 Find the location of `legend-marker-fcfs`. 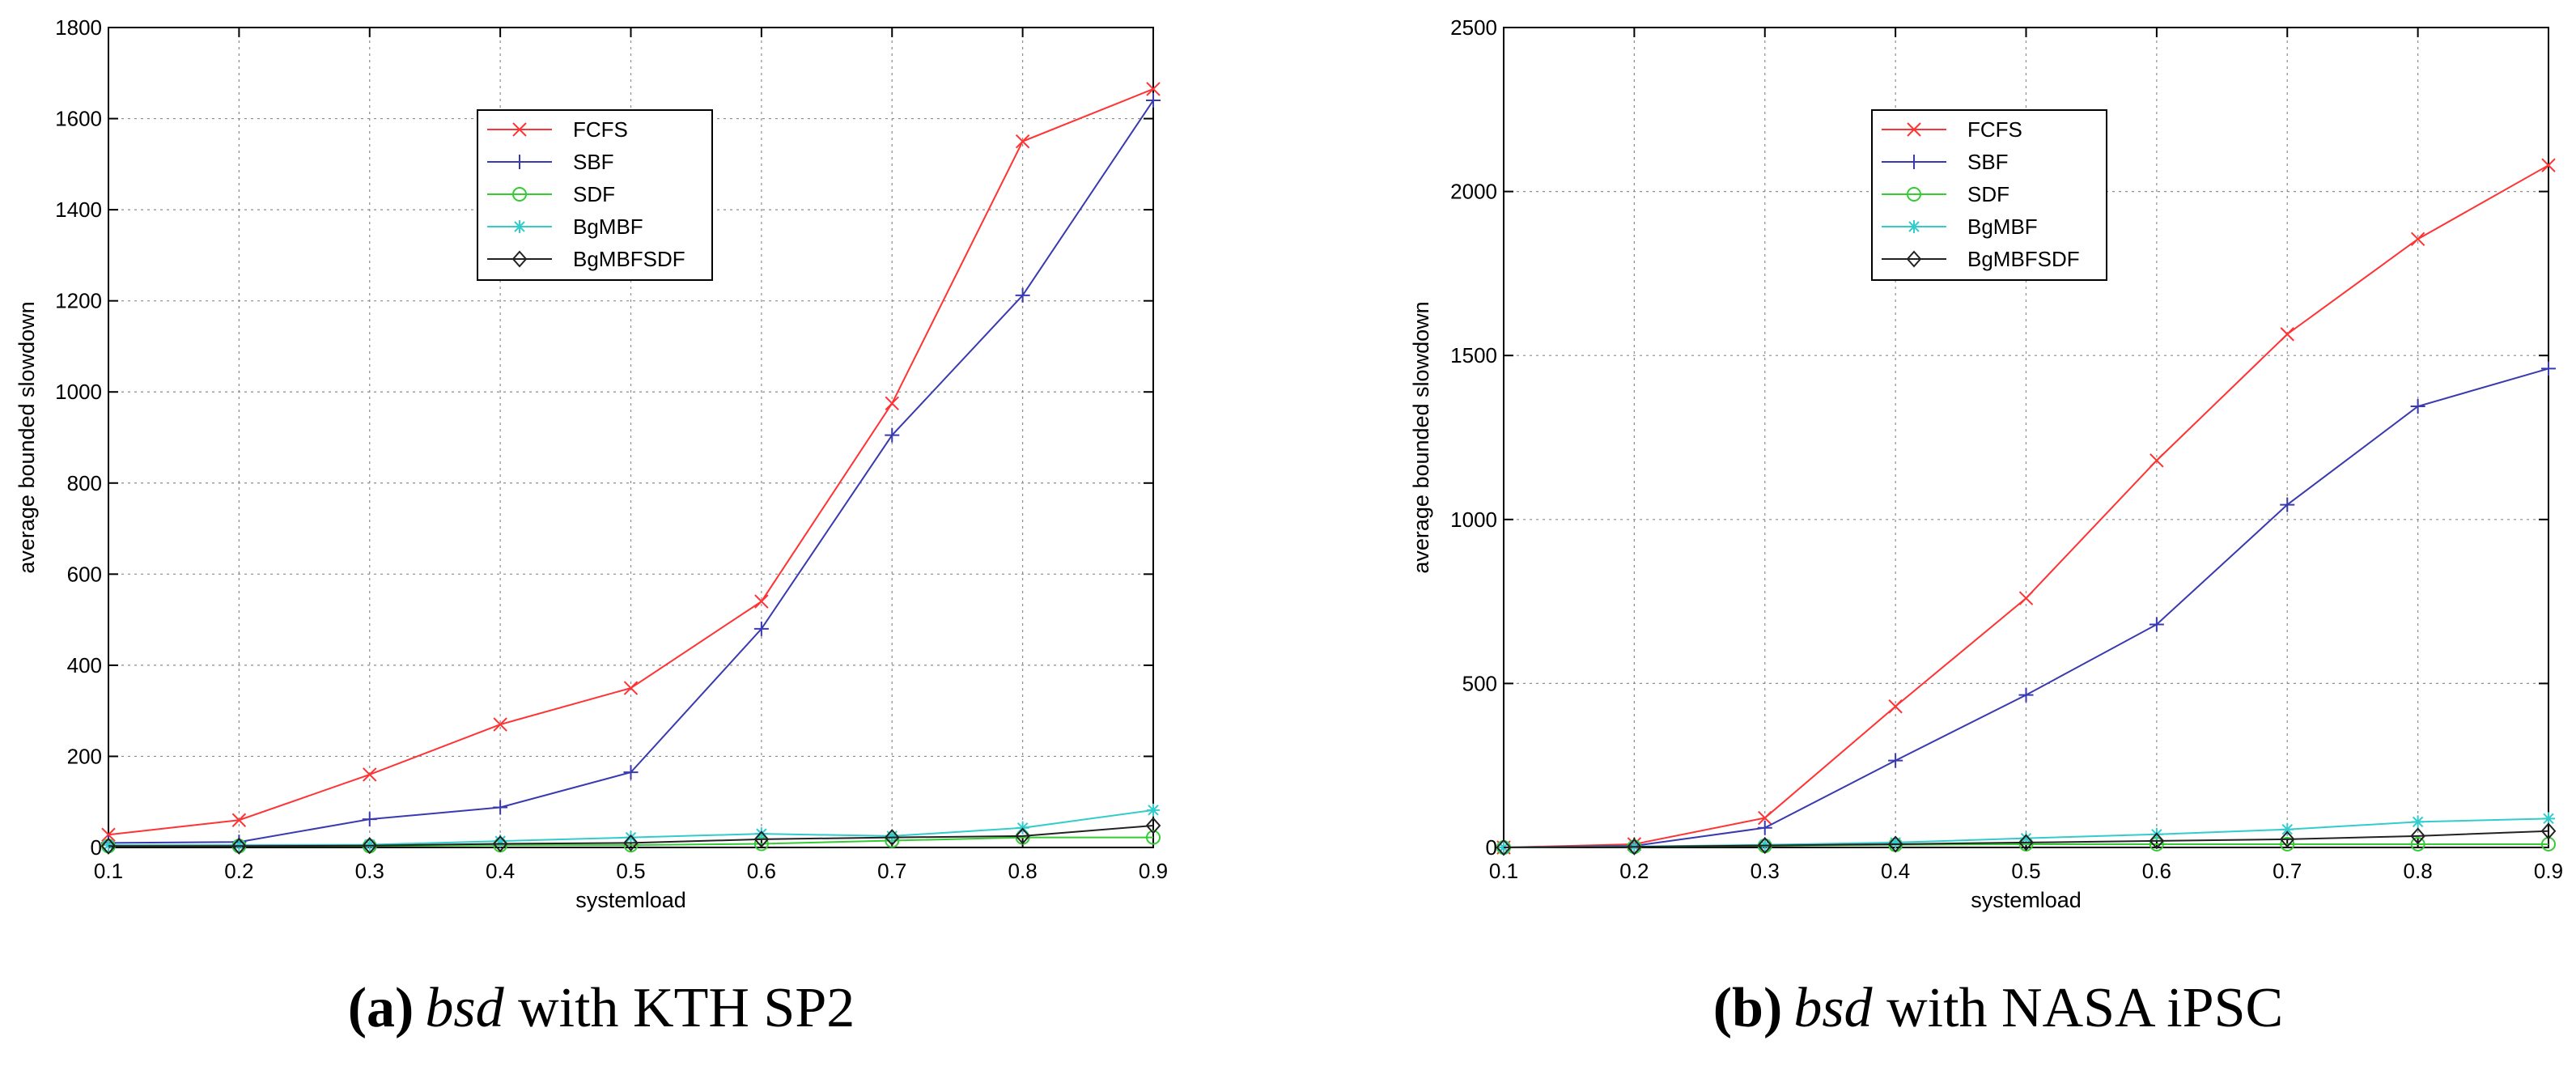

legend-marker-fcfs is located at coordinates (1914, 130).